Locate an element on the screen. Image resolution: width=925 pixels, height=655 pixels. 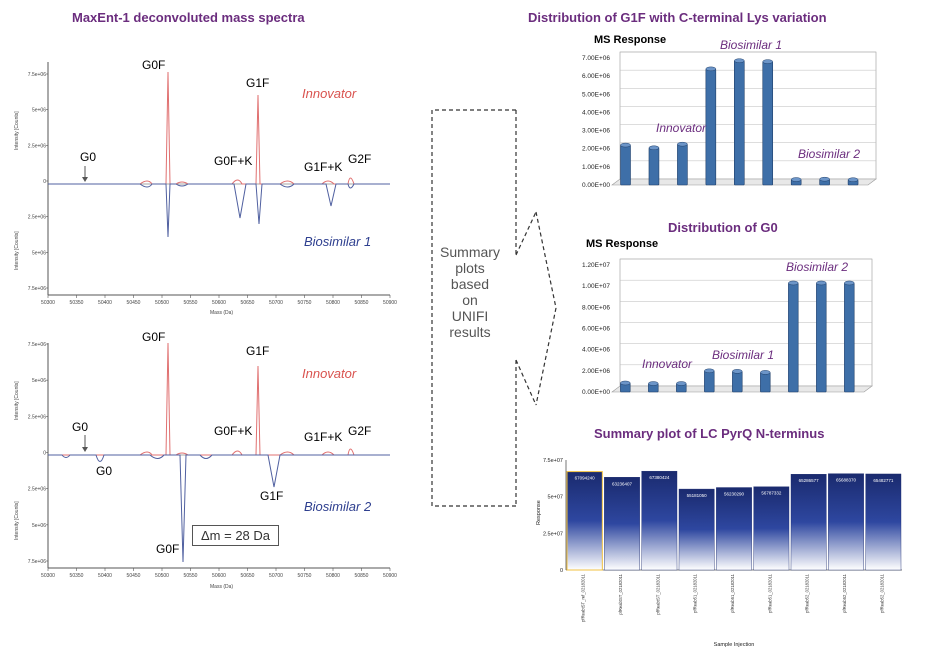
bottom-peak-g0fk: G0F+K is located at coordinates (233, 431).